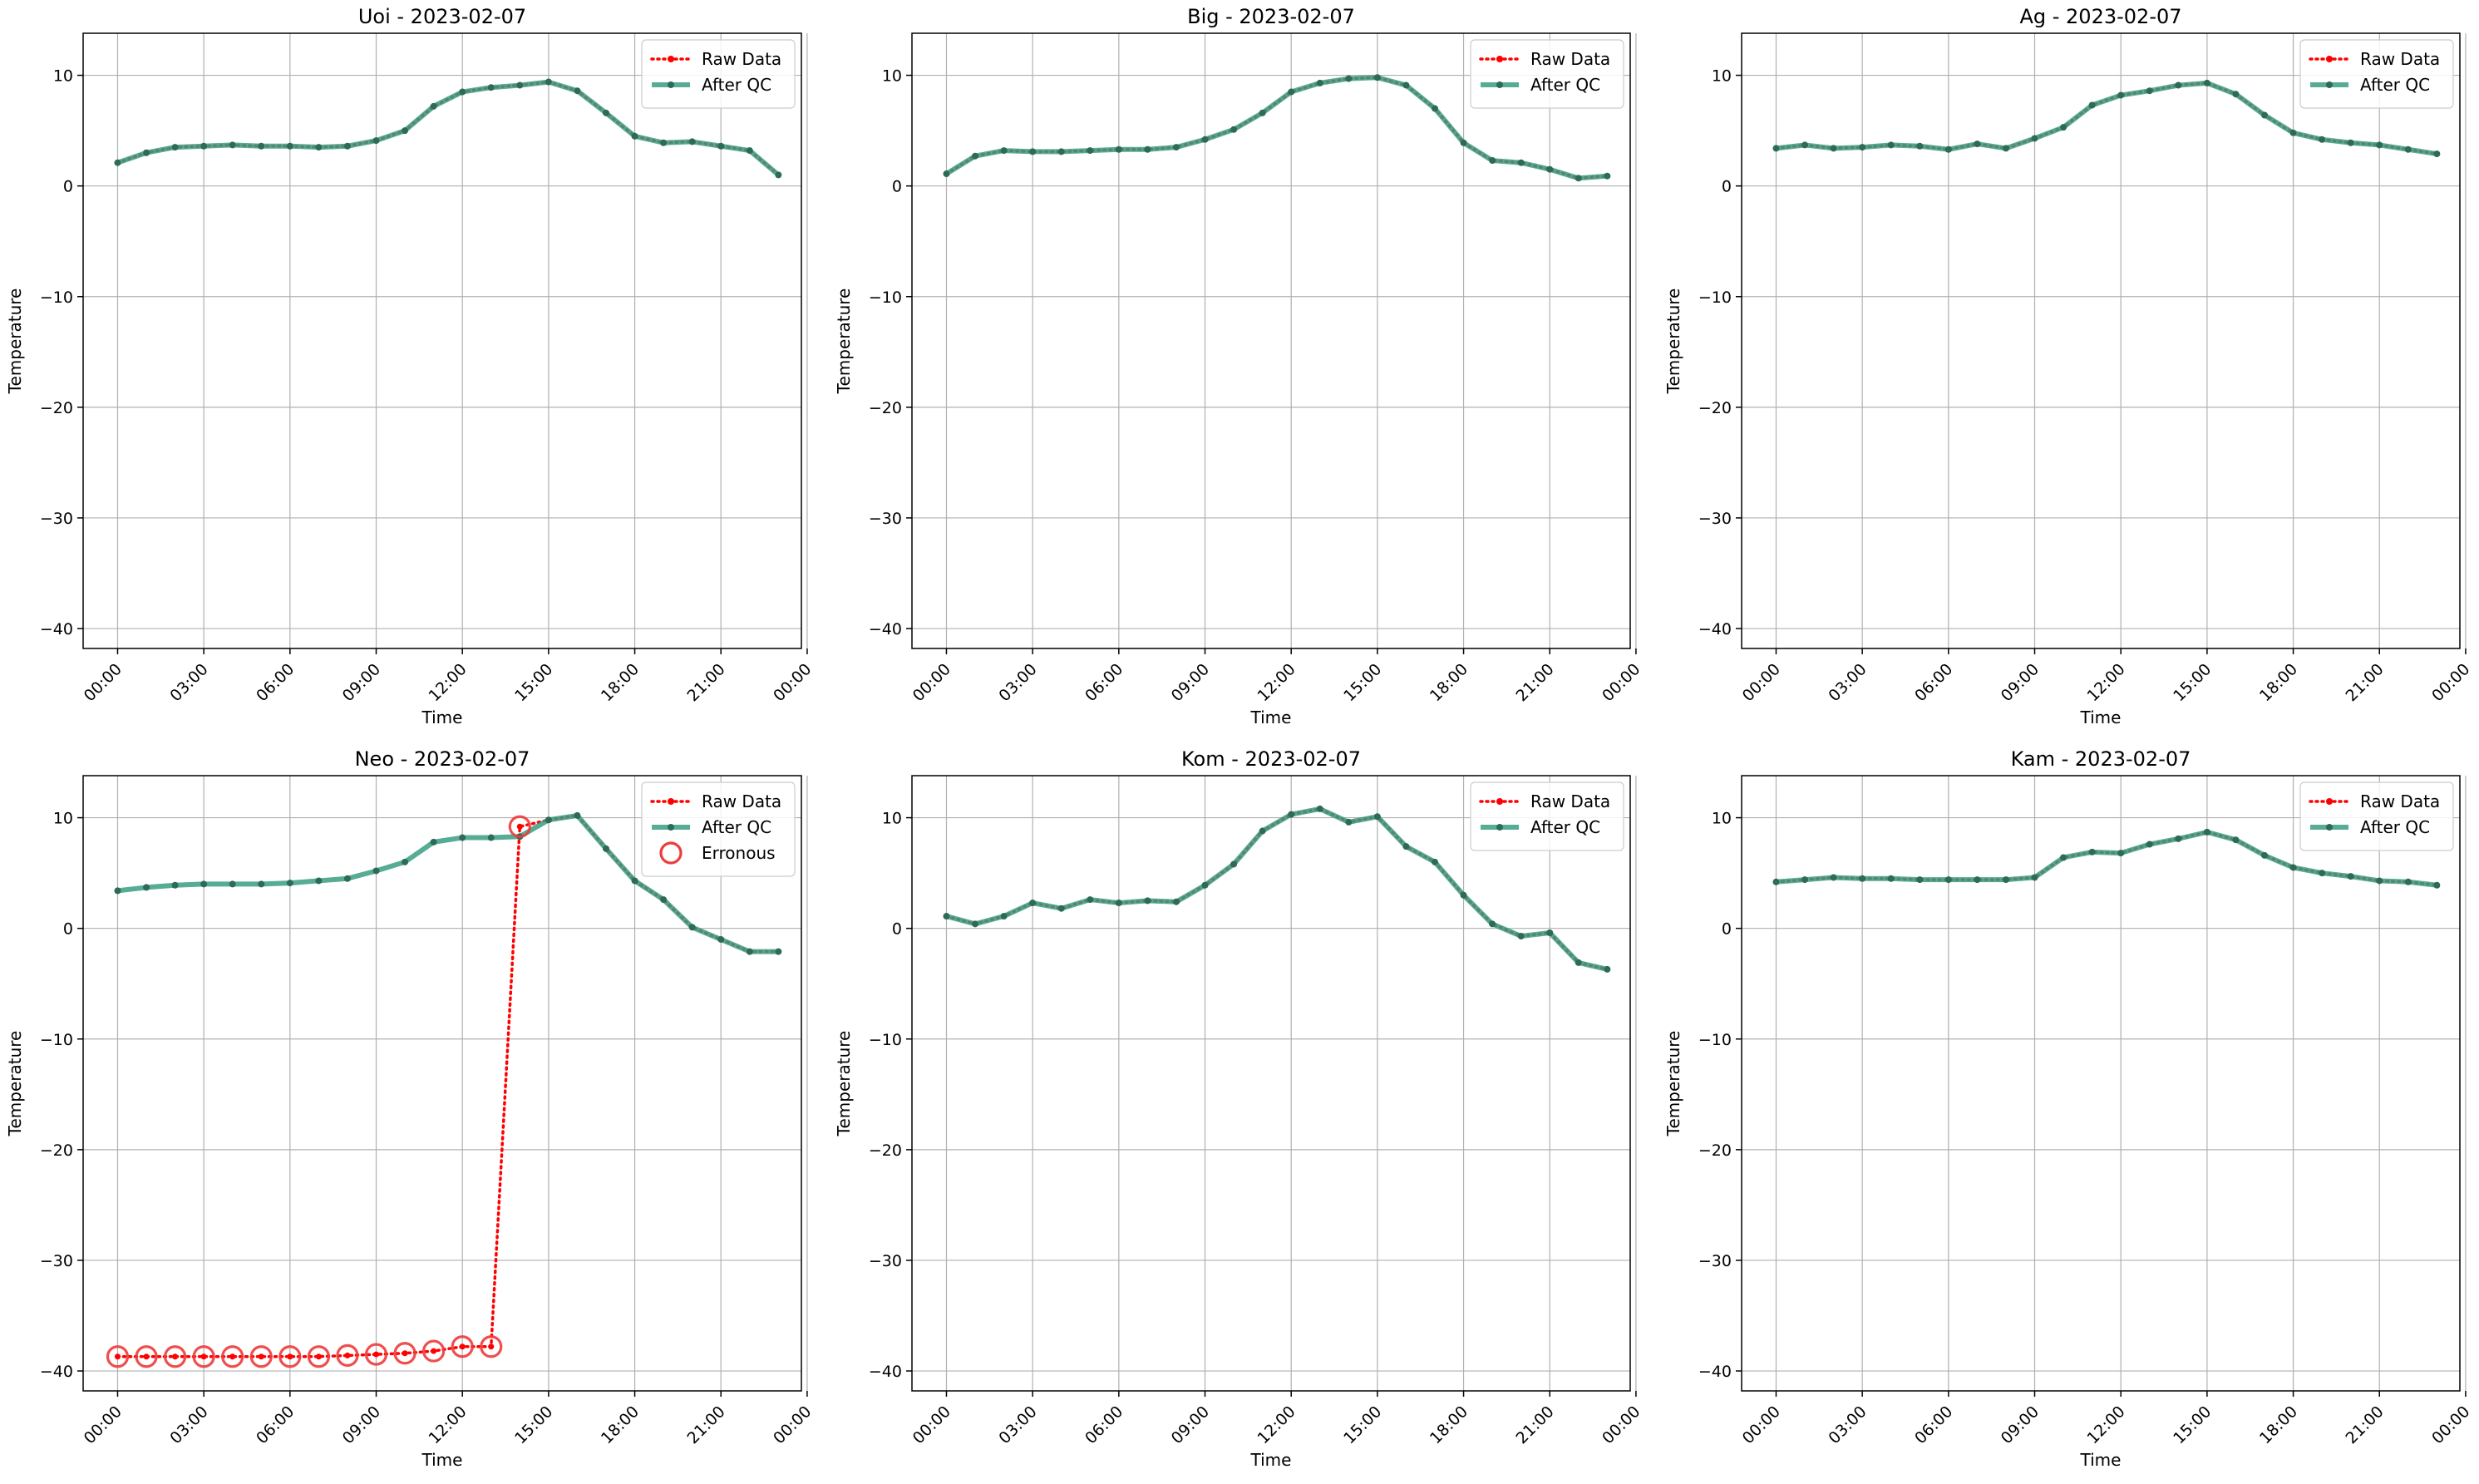 This screenshot has height=1484, width=2479. Describe the element at coordinates (68, 187) in the screenshot. I see `y-tick-label: 0` at that location.